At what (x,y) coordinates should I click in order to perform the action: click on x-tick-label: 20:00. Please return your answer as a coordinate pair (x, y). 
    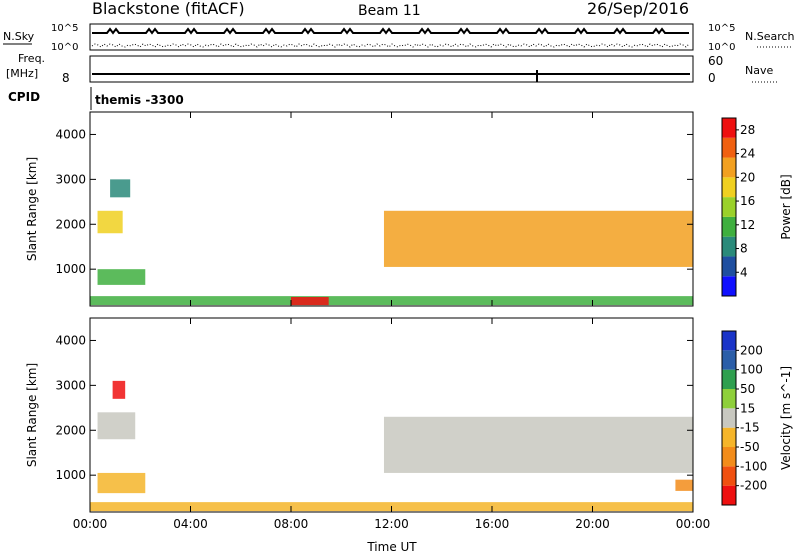
    Looking at the image, I should click on (592, 524).